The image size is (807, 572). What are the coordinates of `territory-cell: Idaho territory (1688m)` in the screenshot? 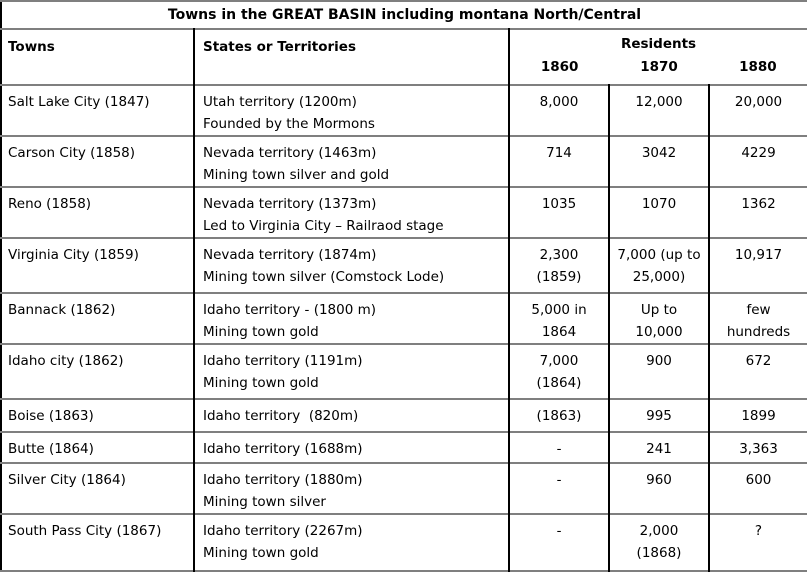 It's located at (352, 447).